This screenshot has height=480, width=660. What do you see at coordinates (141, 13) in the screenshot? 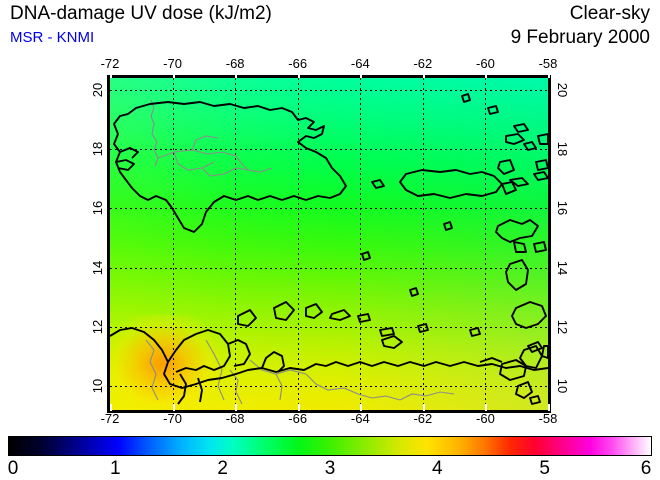
I see `page-title: DNA-damage UV dose (kJ/m2)` at bounding box center [141, 13].